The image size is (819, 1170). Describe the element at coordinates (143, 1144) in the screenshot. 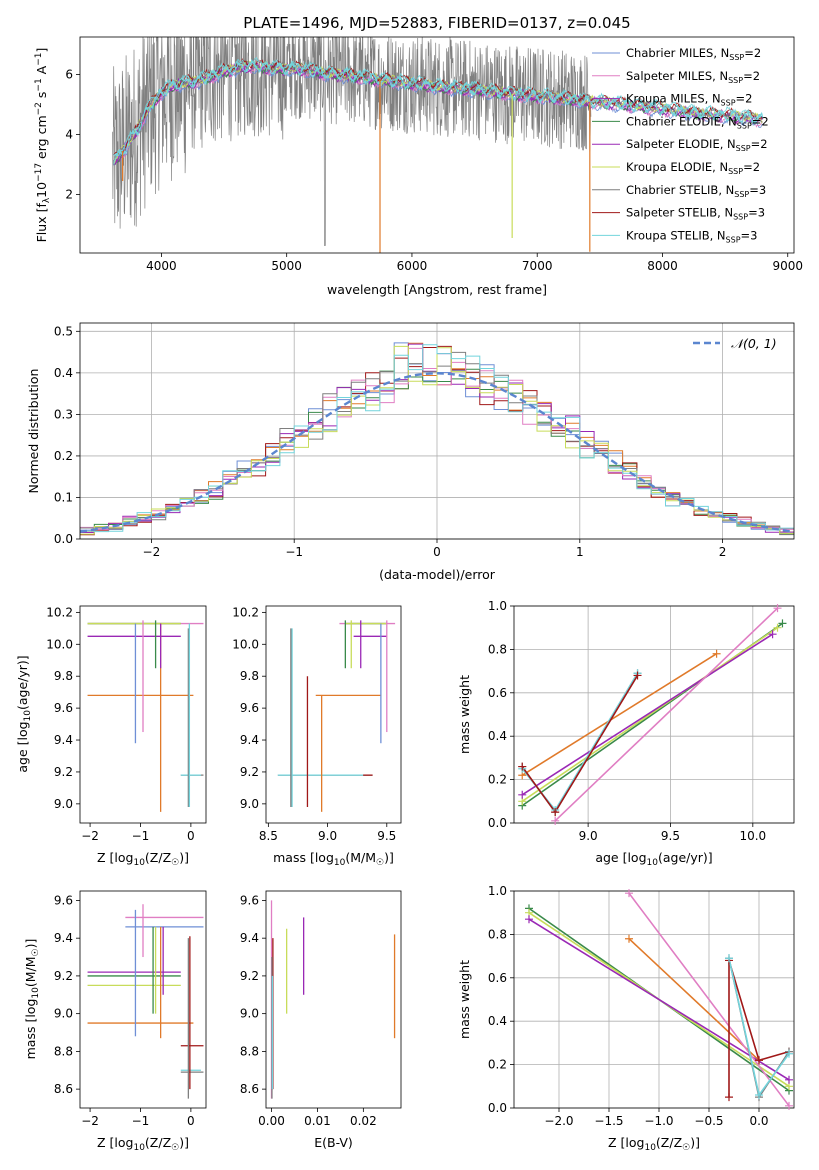

I see `mass-vs-Z-panel-xlabel: Z [log10(Z/Z☉)]` at that location.